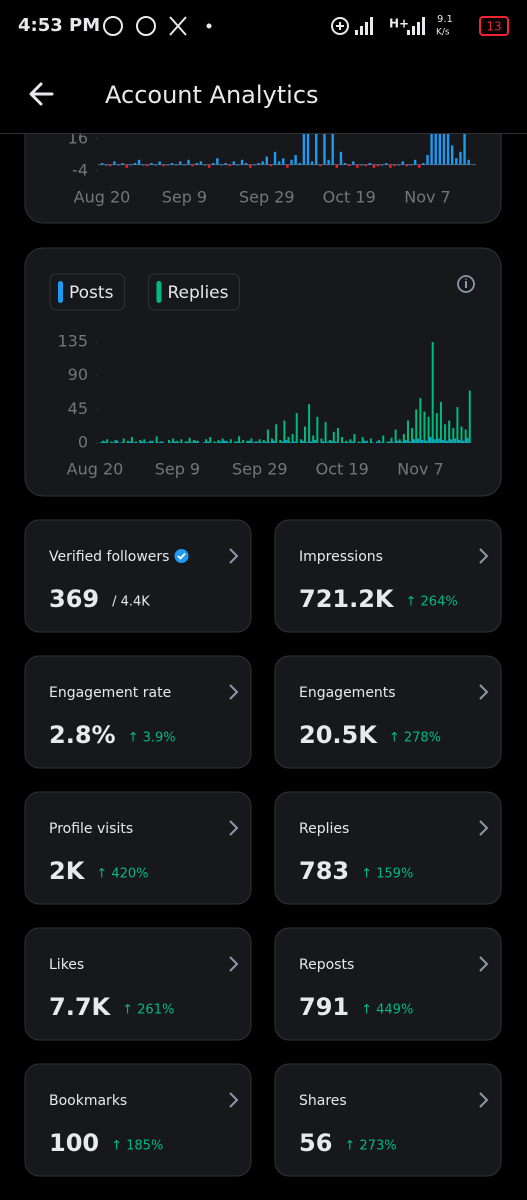  Describe the element at coordinates (78, 408) in the screenshot. I see `y-tick-label: 45` at that location.